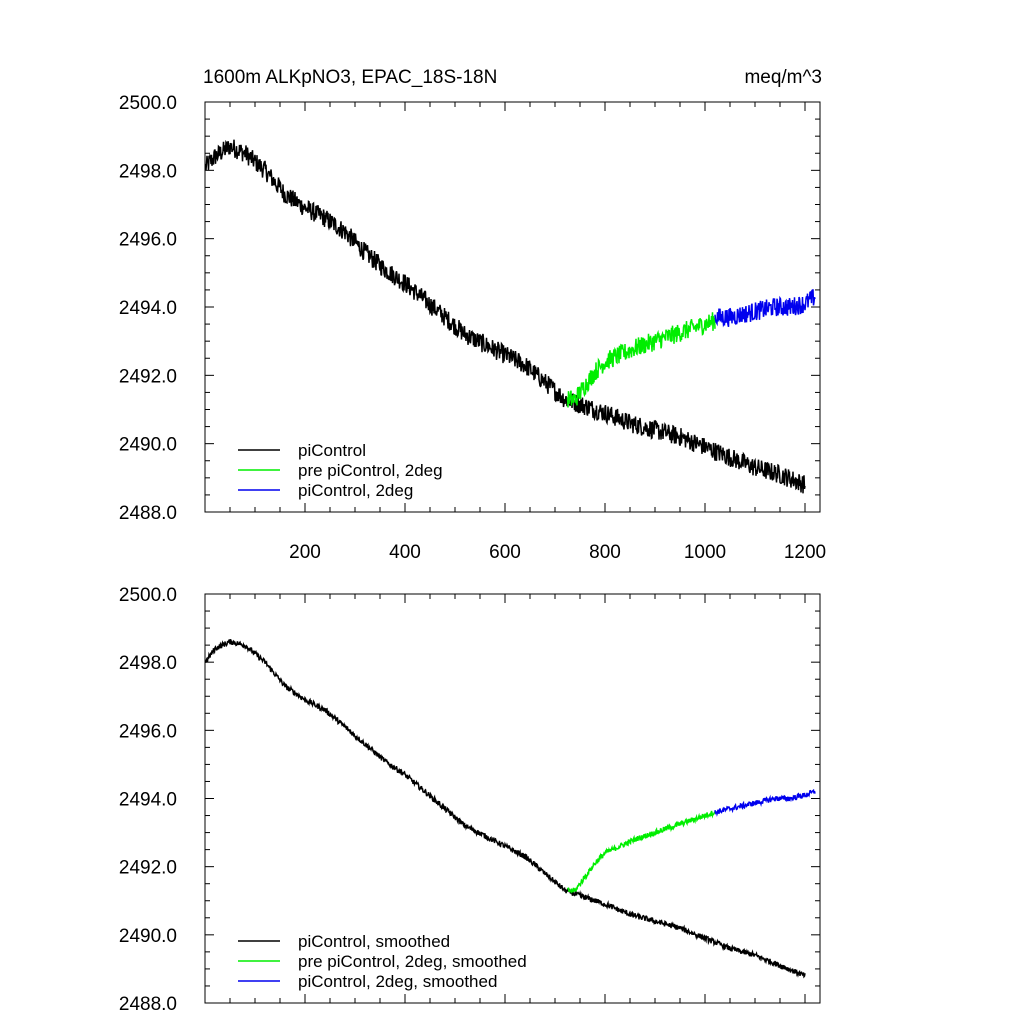  What do you see at coordinates (505, 552) in the screenshot?
I see `x-tick-label: 600` at bounding box center [505, 552].